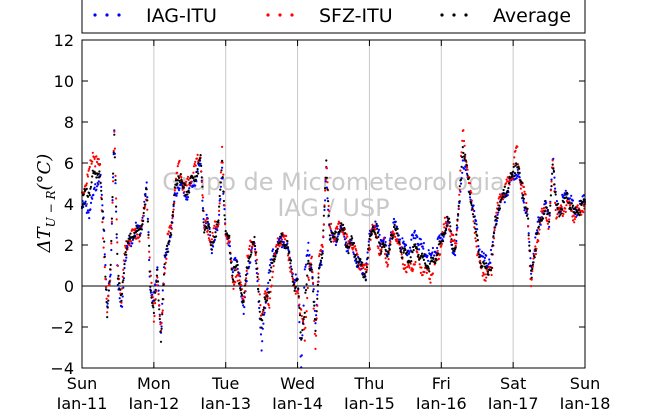 This screenshot has height=409, width=650. I want to click on y-tick-label: −2, so click(62, 327).